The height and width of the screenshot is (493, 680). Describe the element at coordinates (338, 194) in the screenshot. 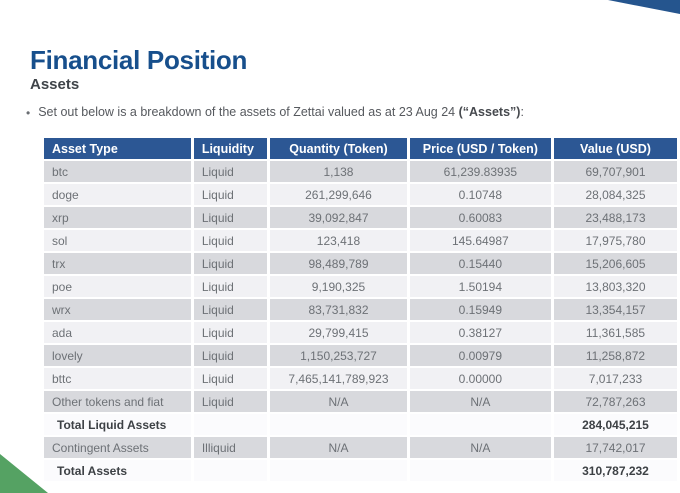

I see `cell-quantity: 261,299,646` at that location.